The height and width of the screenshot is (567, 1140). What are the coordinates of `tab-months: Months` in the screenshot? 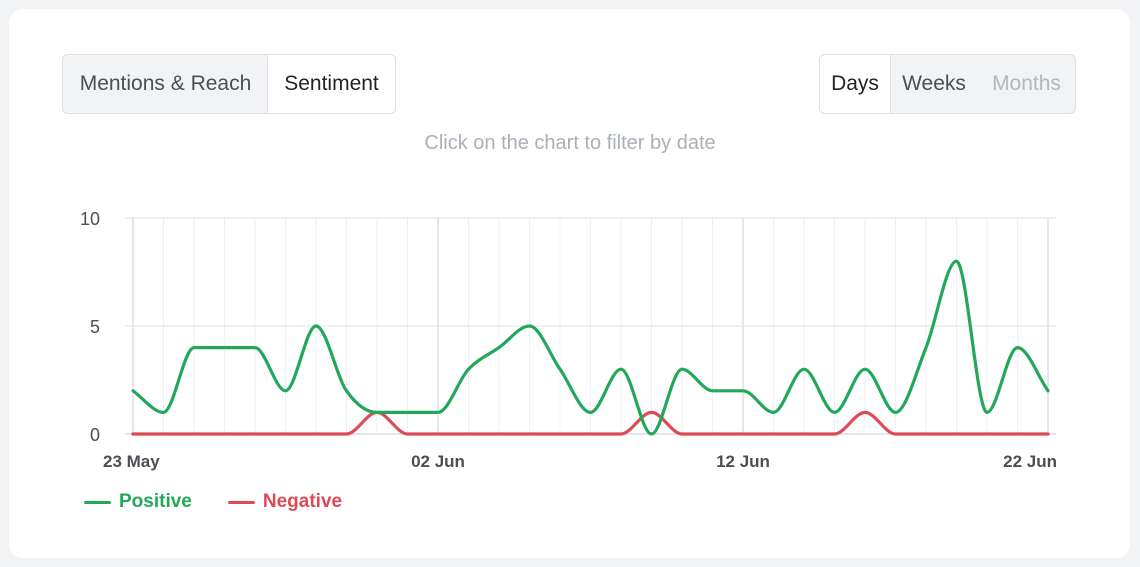 It's located at (1026, 83).